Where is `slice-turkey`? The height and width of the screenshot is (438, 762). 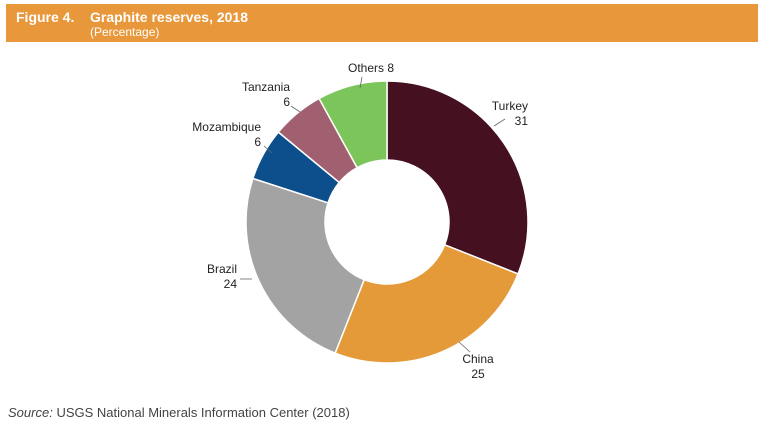
slice-turkey is located at coordinates (457, 177).